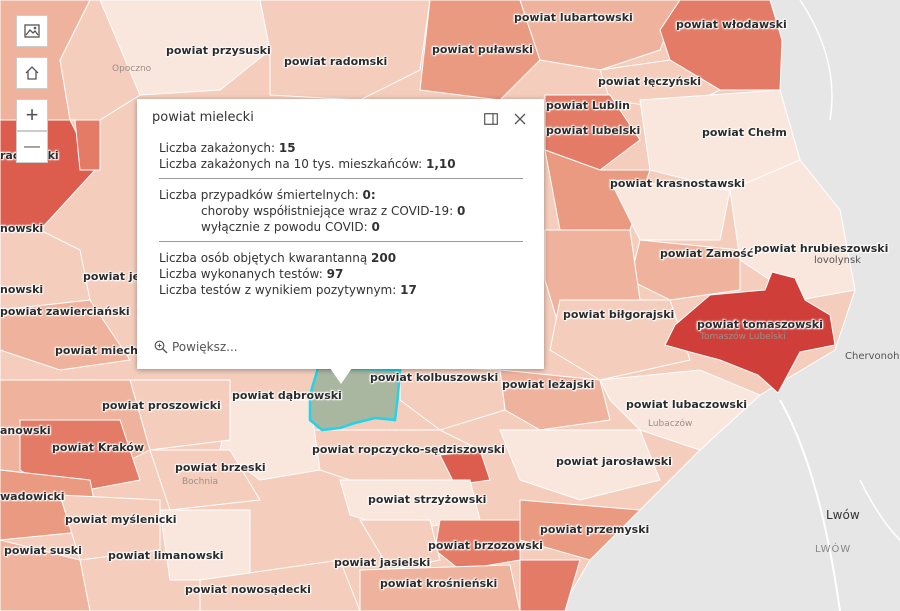 The width and height of the screenshot is (900, 611). I want to click on region-wlodawski, so click(721, 45).